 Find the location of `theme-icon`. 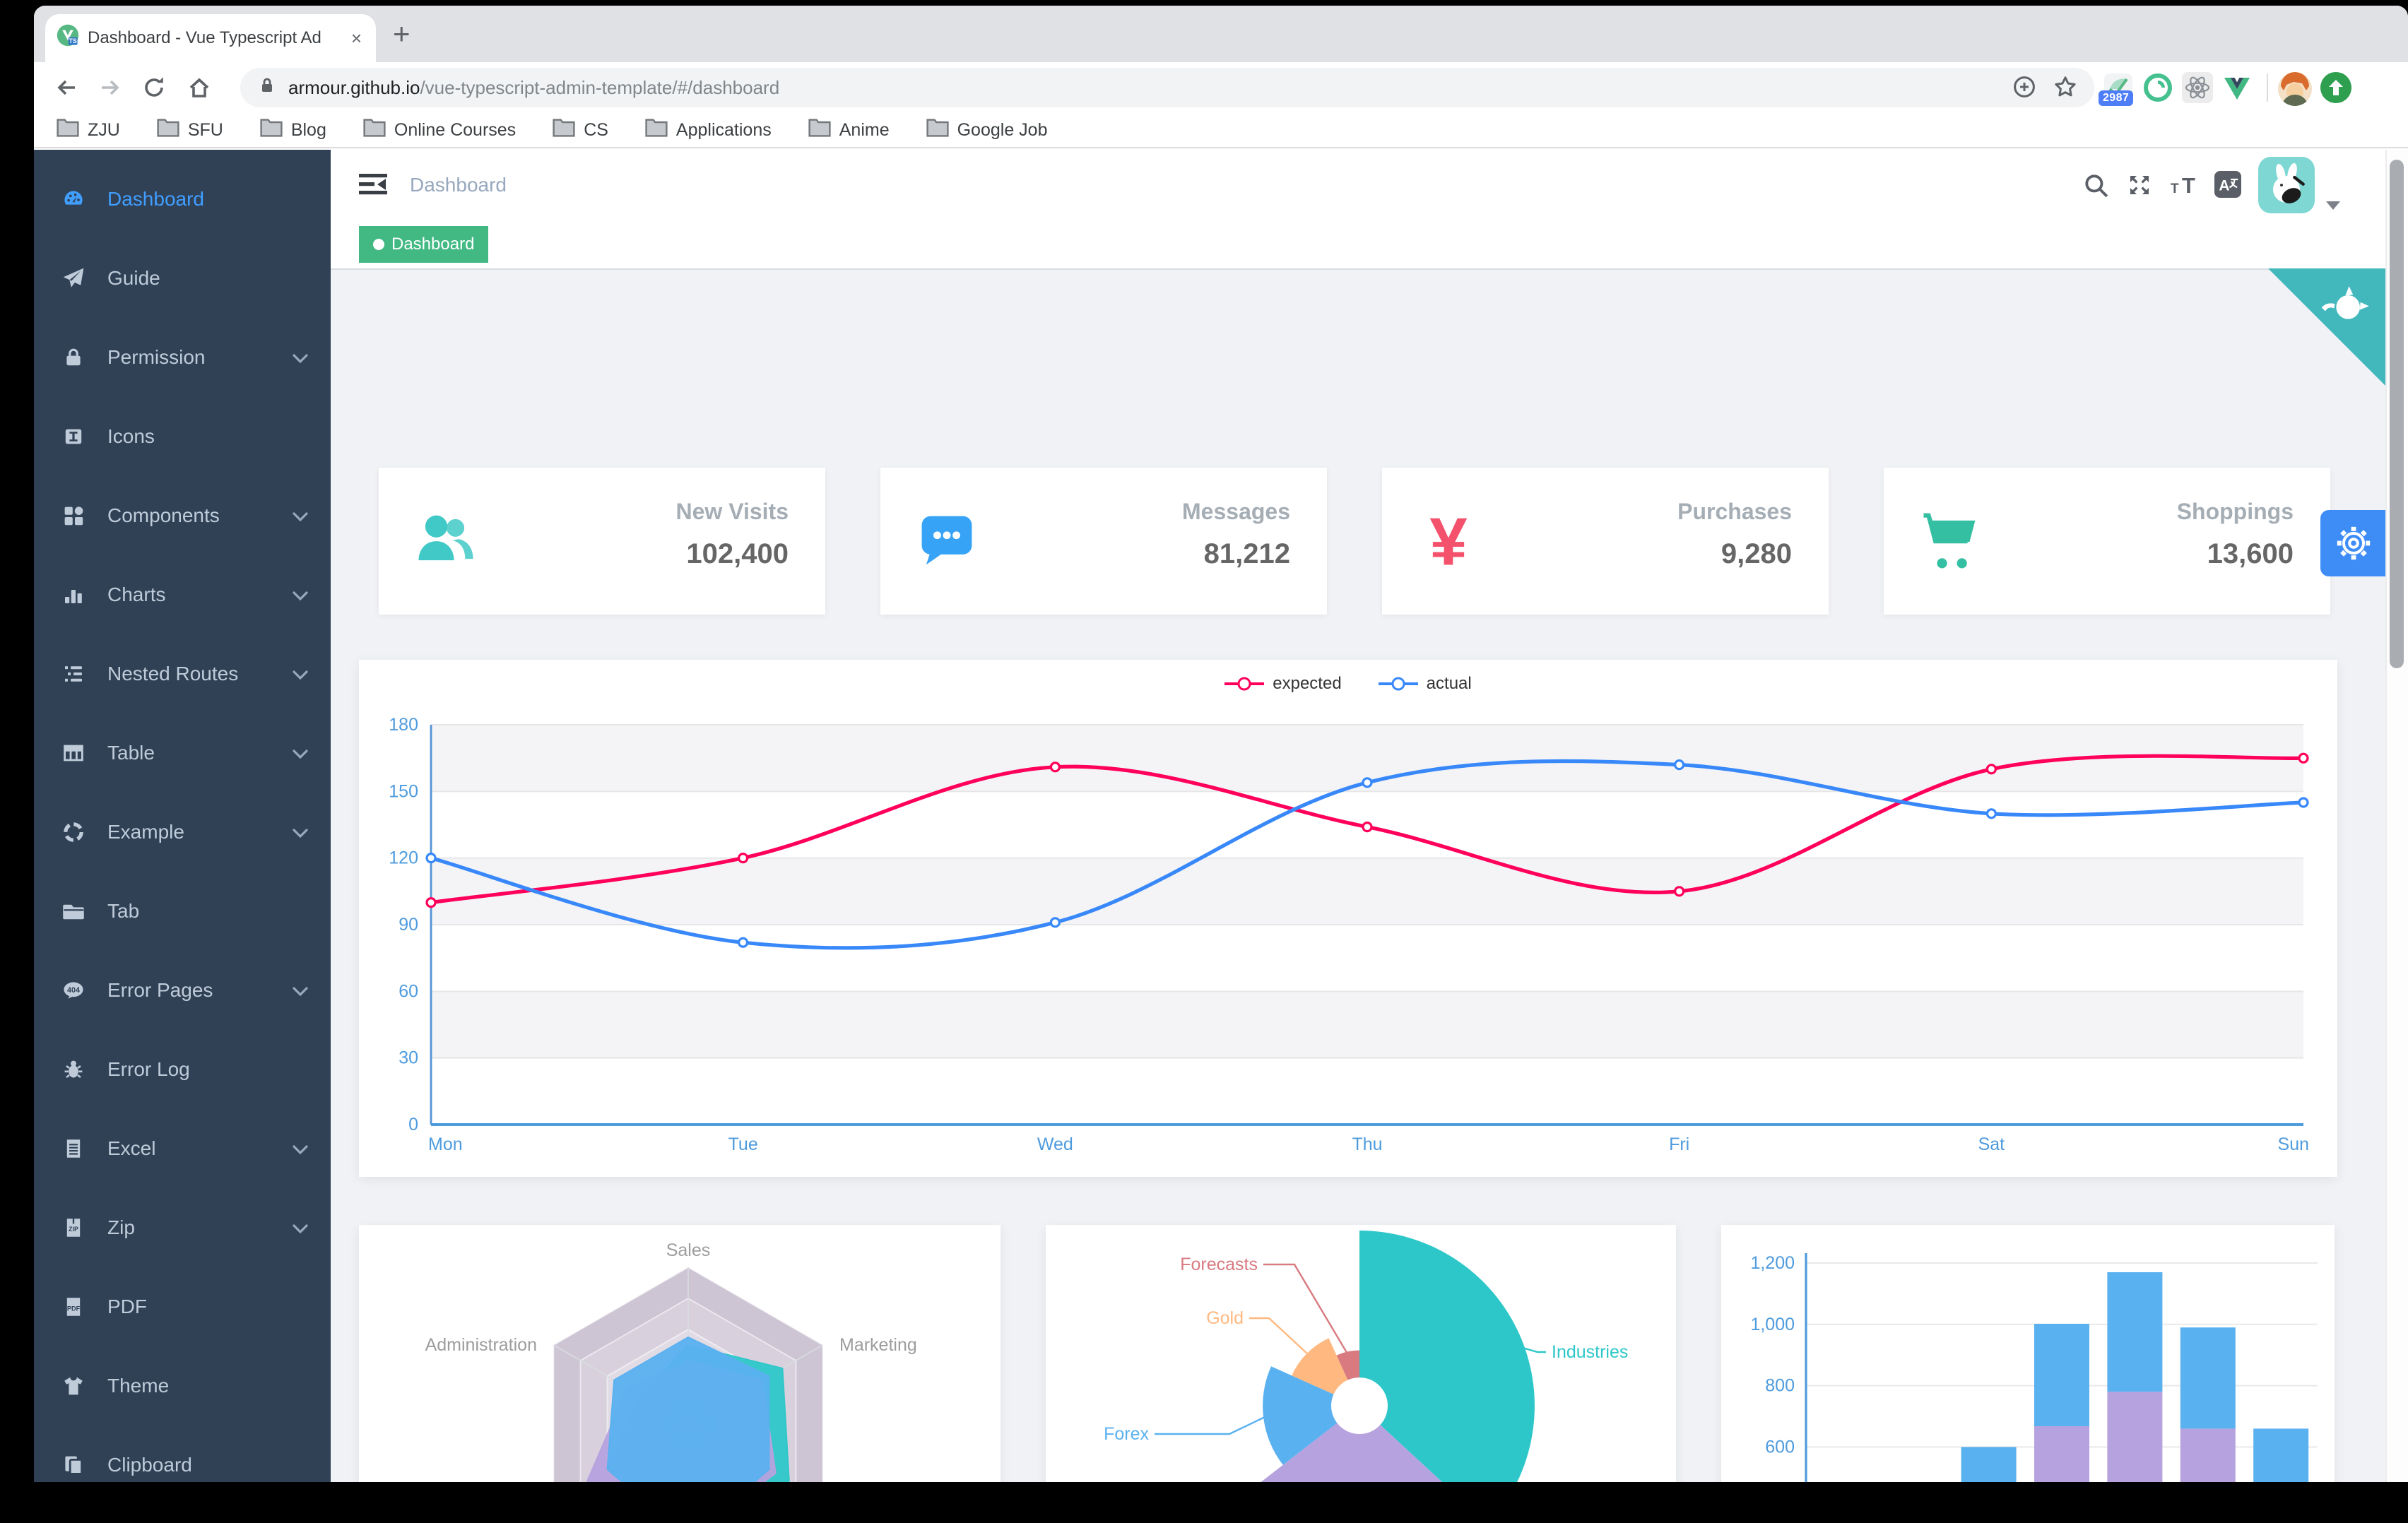

theme-icon is located at coordinates (73, 1386).